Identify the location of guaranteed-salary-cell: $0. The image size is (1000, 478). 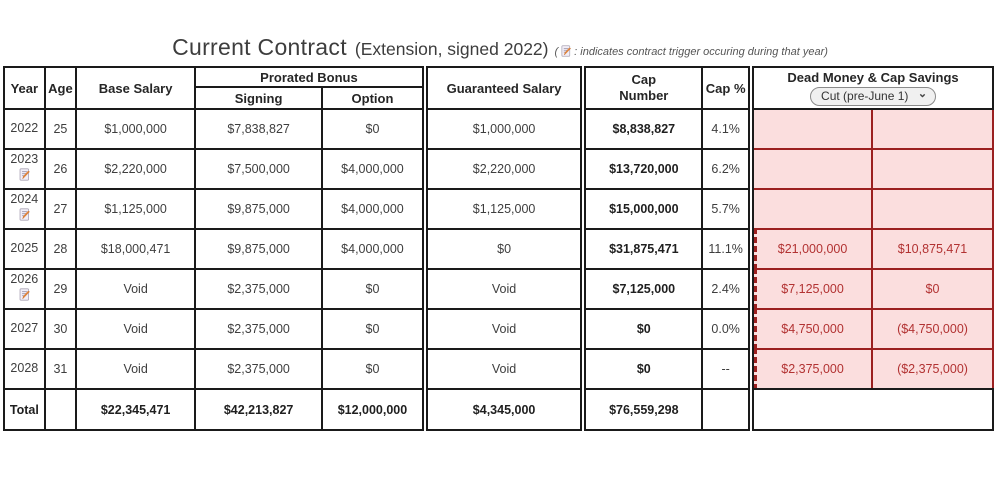
(503, 249).